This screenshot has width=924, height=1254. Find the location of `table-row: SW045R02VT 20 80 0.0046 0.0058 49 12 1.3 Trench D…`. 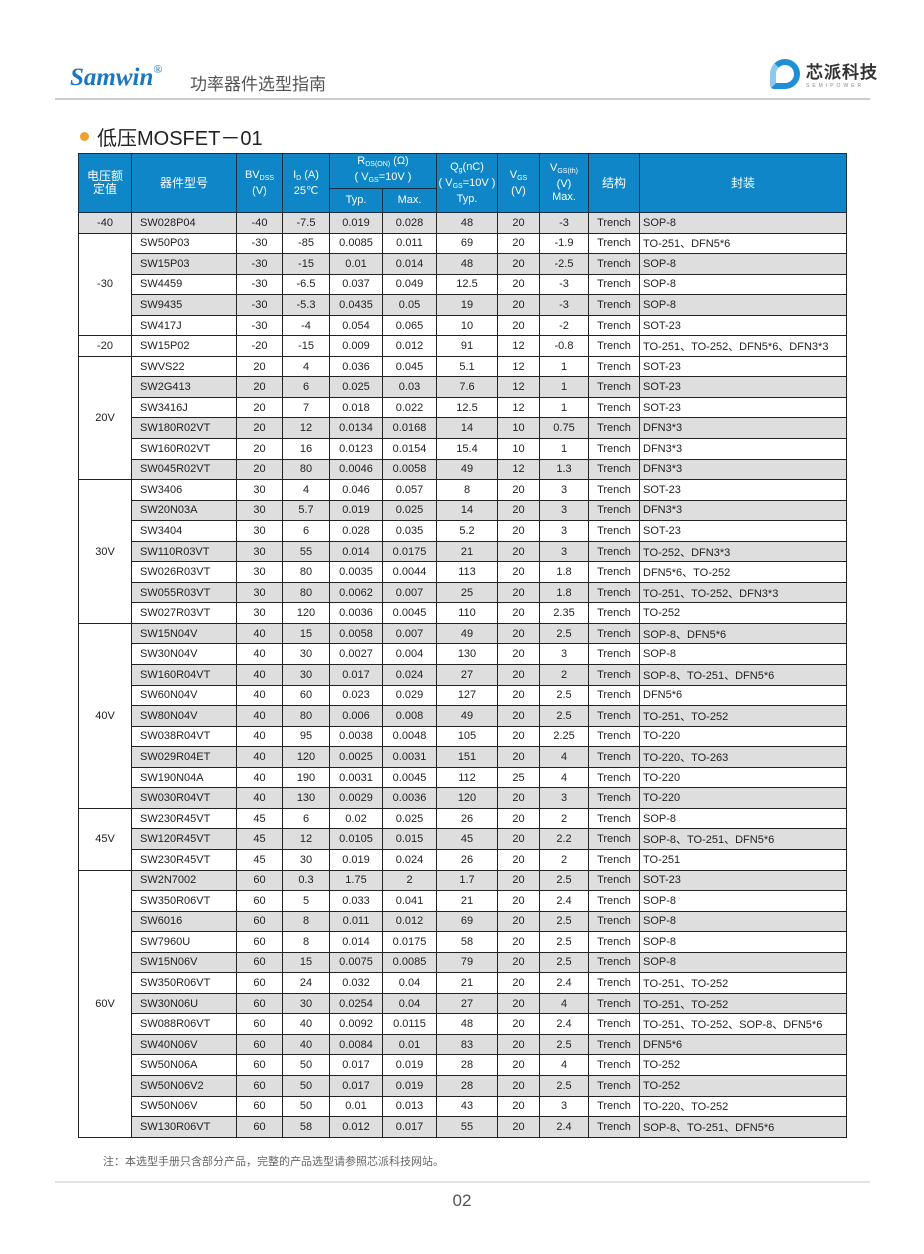

table-row: SW045R02VT 20 80 0.0046 0.0058 49 12 1.3 Trench D… is located at coordinates (463, 469).